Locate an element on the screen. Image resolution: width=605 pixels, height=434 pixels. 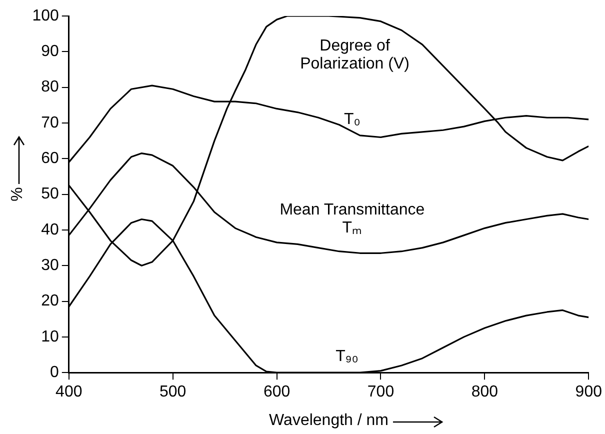
annotation: Degree of Polarization (V) is located at coordinates (355, 55).